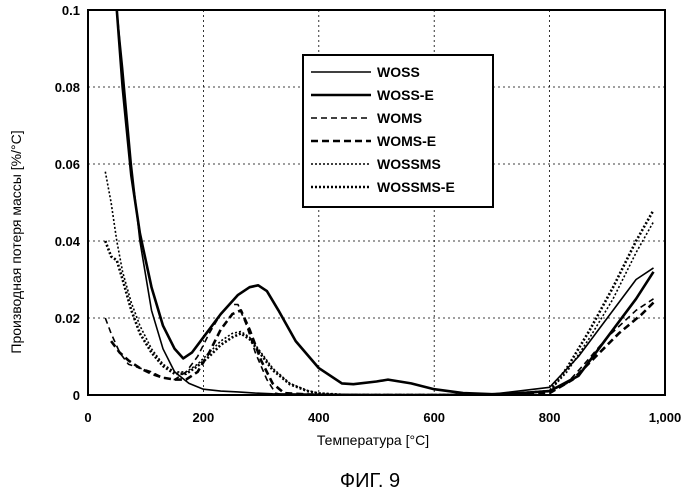 The image size is (683, 500). What do you see at coordinates (68, 203) in the screenshot?
I see `y-tick-labels: 0 0.02 0.04 0.06 0.08 0.1` at bounding box center [68, 203].